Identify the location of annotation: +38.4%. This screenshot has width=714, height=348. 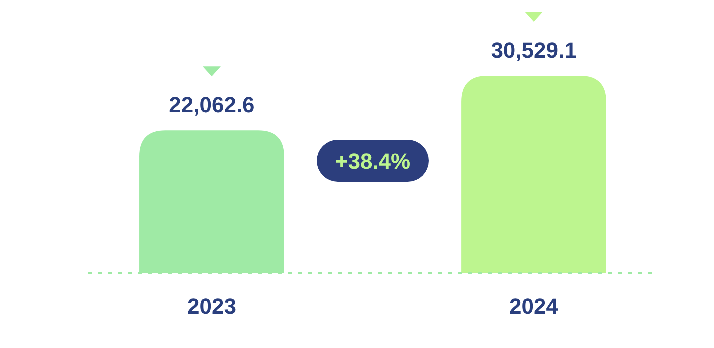
(373, 161).